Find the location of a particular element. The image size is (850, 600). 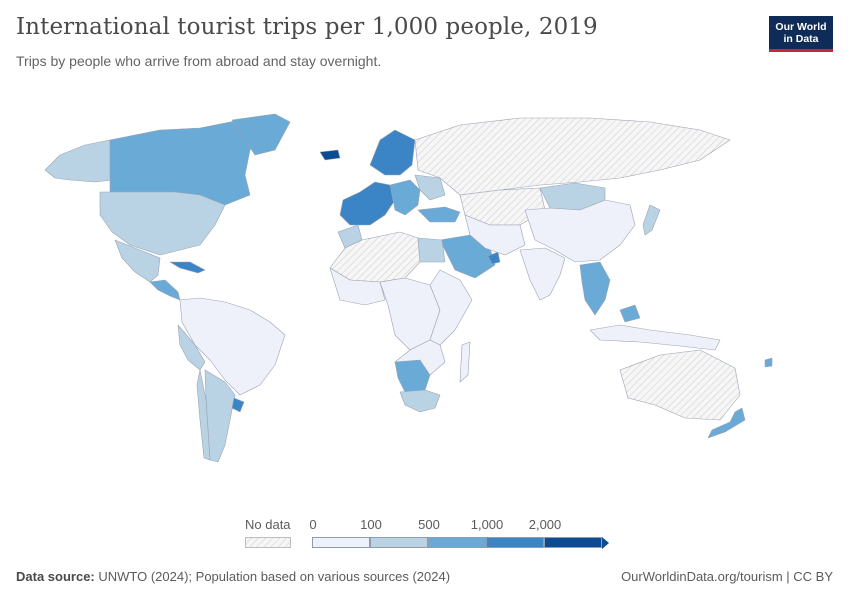

legend-tick-500: 500 is located at coordinates (429, 524).